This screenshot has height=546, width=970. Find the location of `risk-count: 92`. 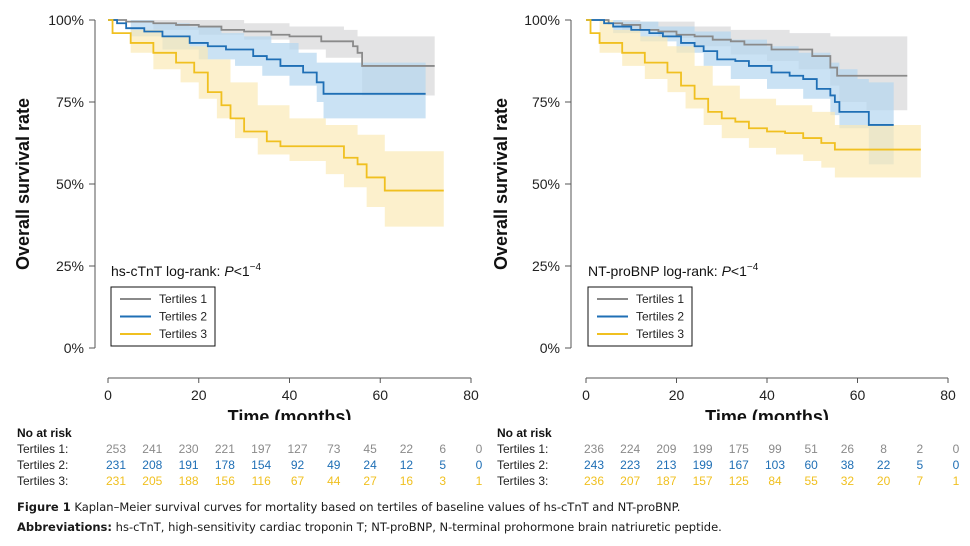

risk-count: 92 is located at coordinates (297, 465).